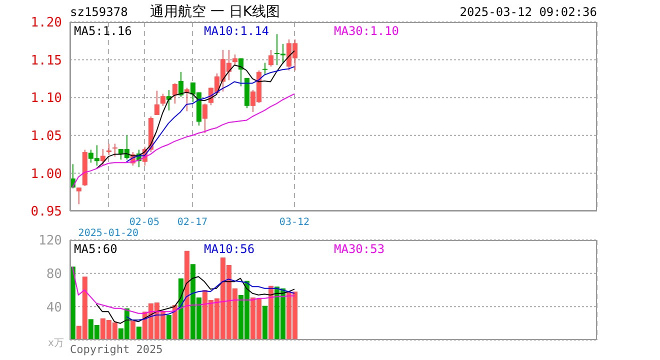 The width and height of the screenshot is (660, 360). Describe the element at coordinates (294, 222) in the screenshot. I see `x-tick-label: 03-12` at that location.